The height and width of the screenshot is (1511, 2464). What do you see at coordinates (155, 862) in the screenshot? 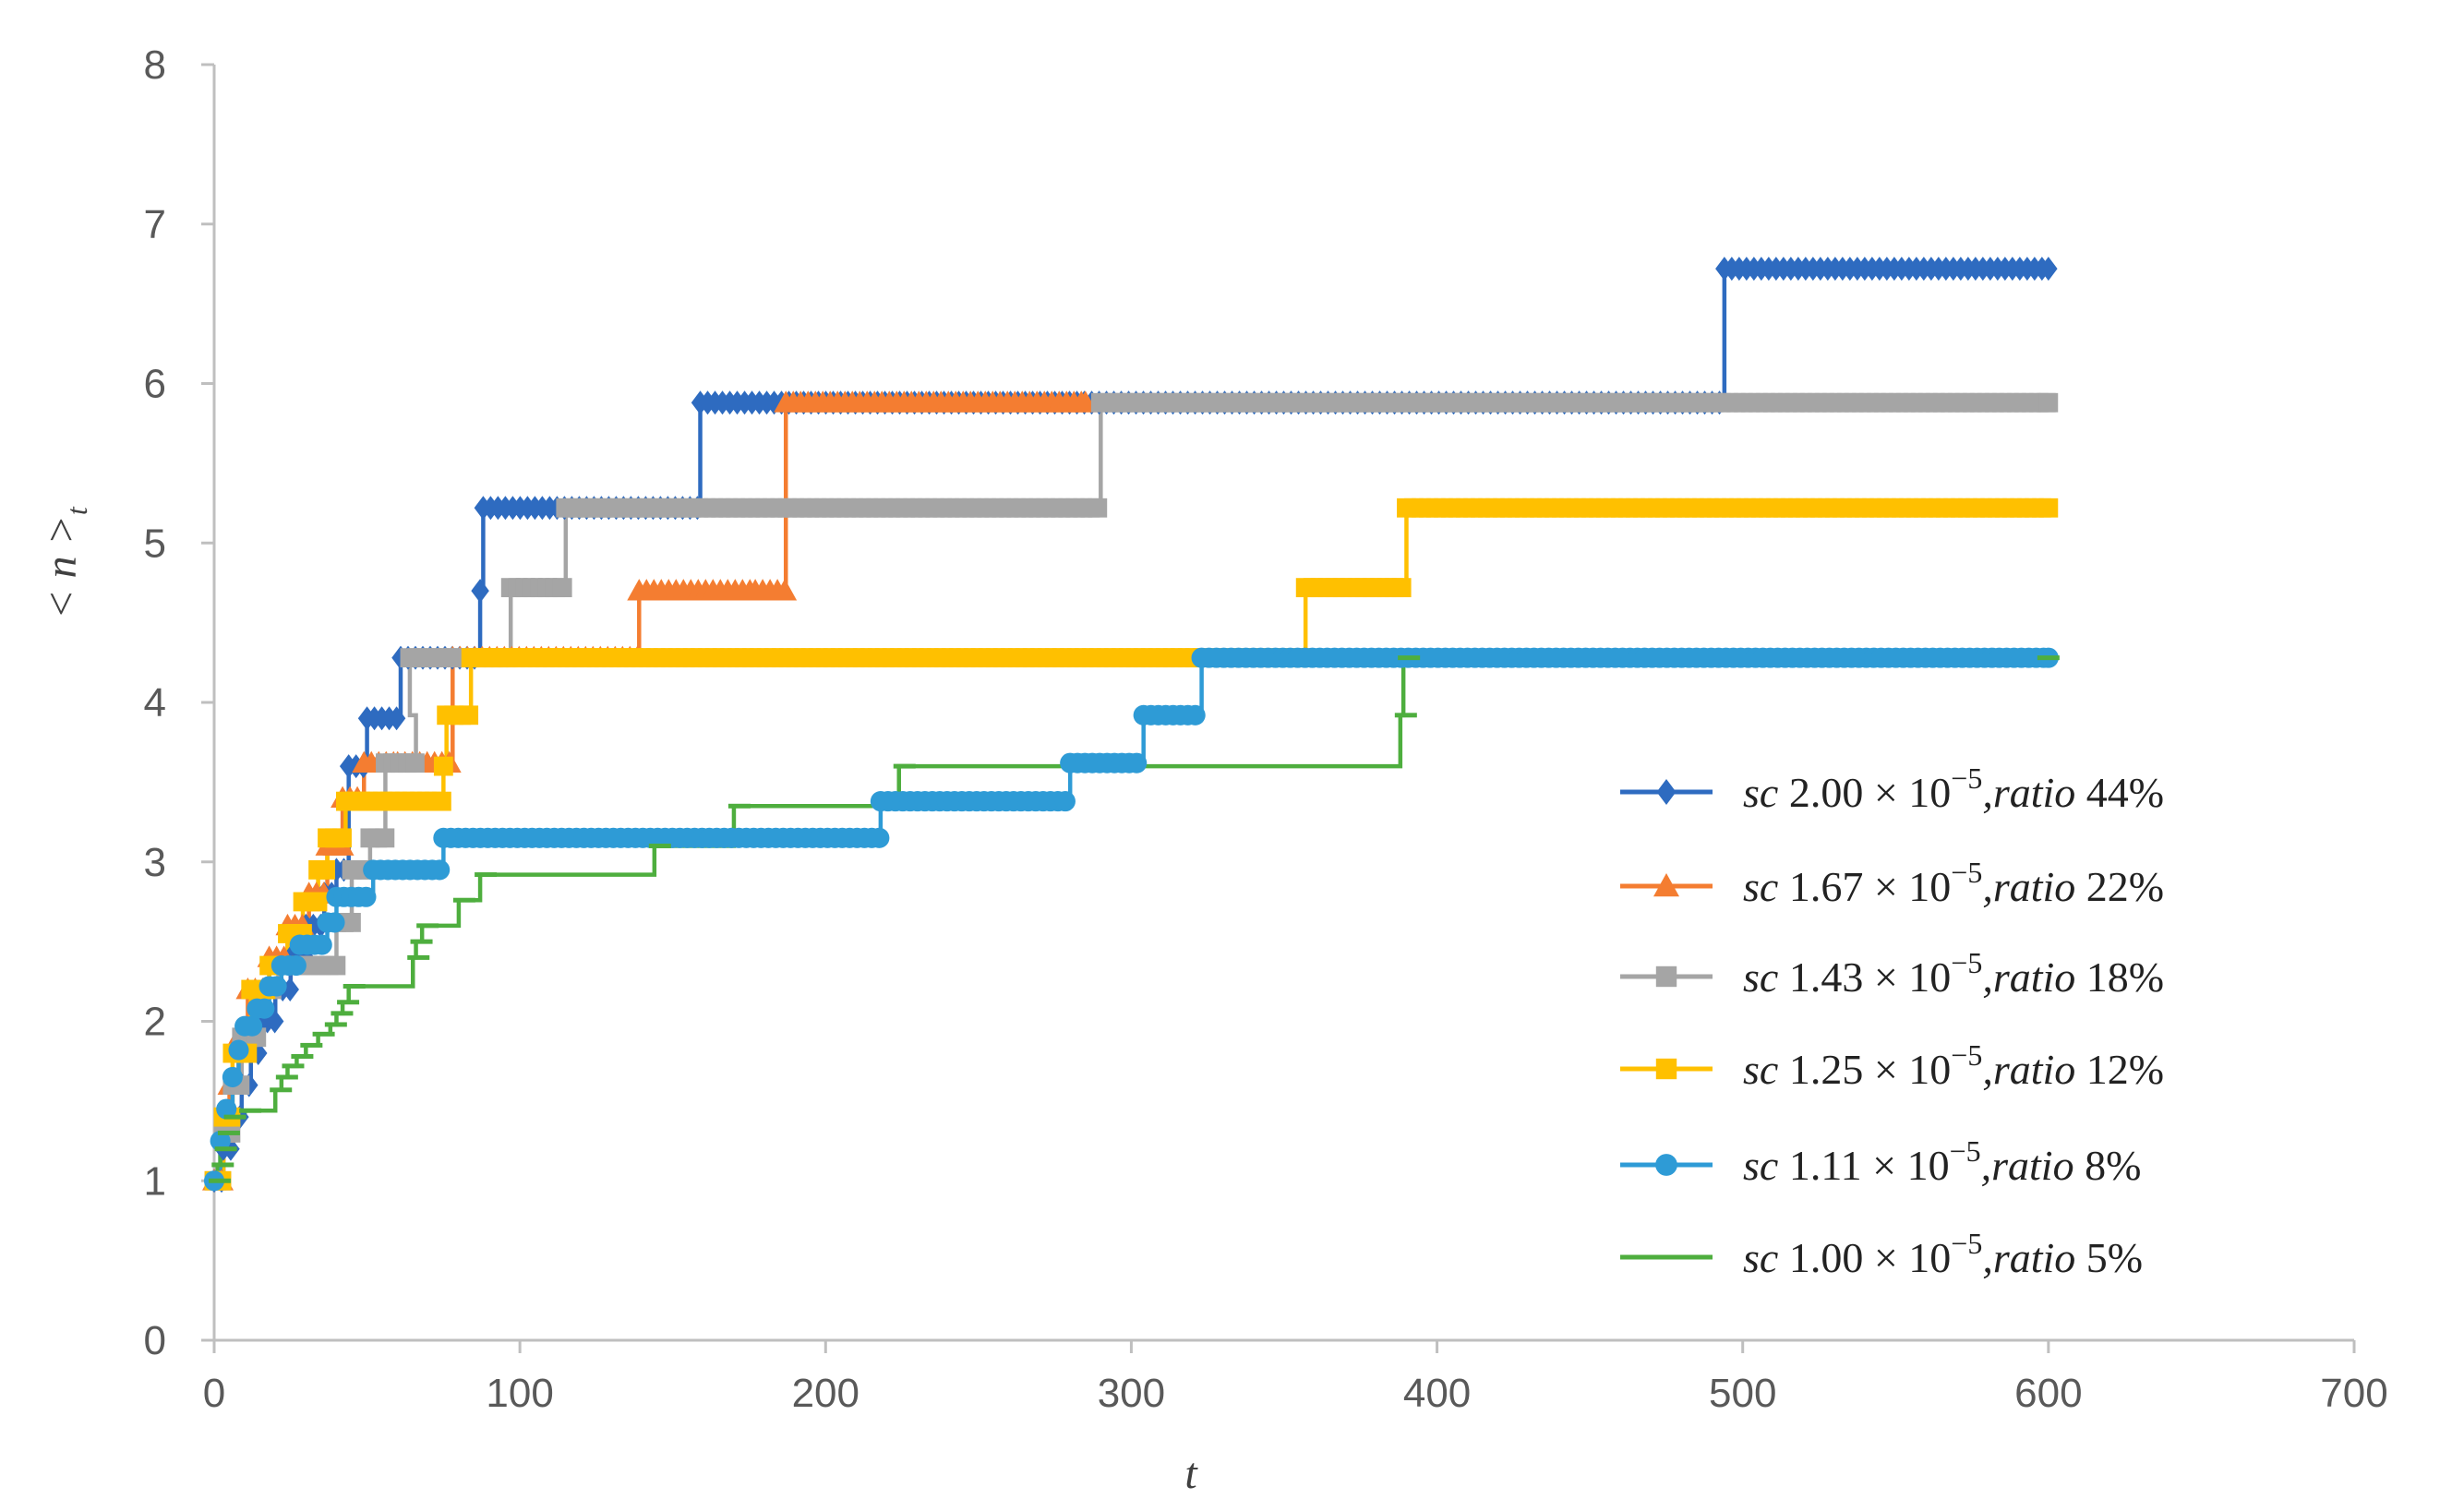
I see `y-tick-label: 3` at bounding box center [155, 862].